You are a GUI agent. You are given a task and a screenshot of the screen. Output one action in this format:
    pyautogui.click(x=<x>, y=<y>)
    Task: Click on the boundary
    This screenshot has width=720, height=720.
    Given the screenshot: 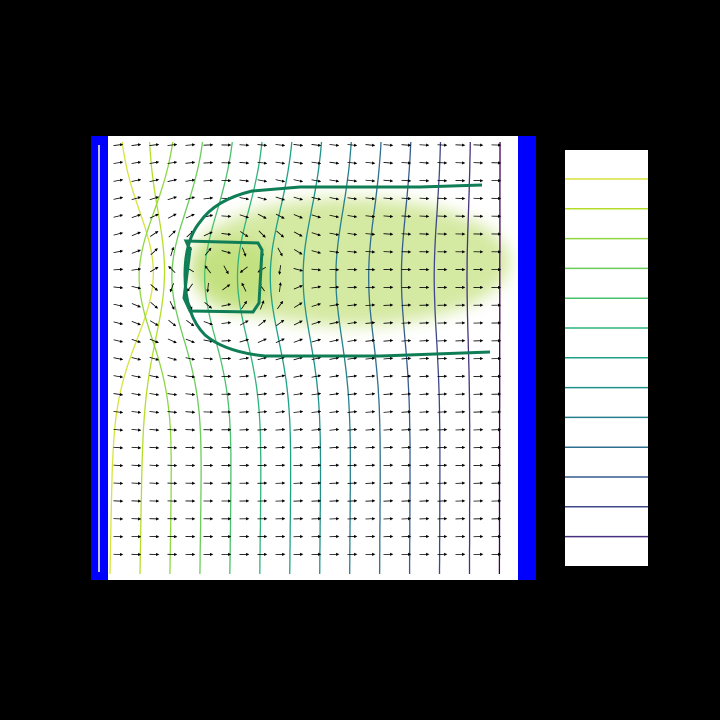 What is the action you would take?
    pyautogui.click(x=337, y=270)
    